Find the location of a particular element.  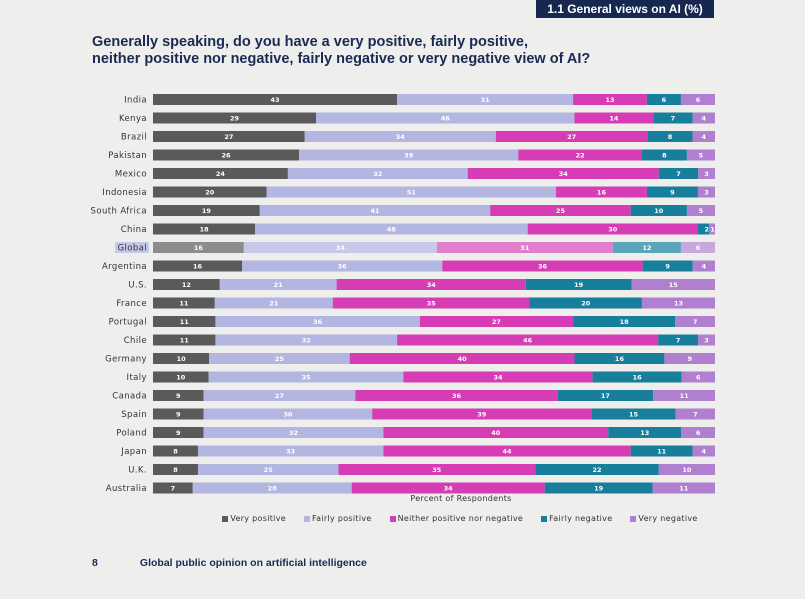

bar-chile-fairly-positive is located at coordinates (306, 340).